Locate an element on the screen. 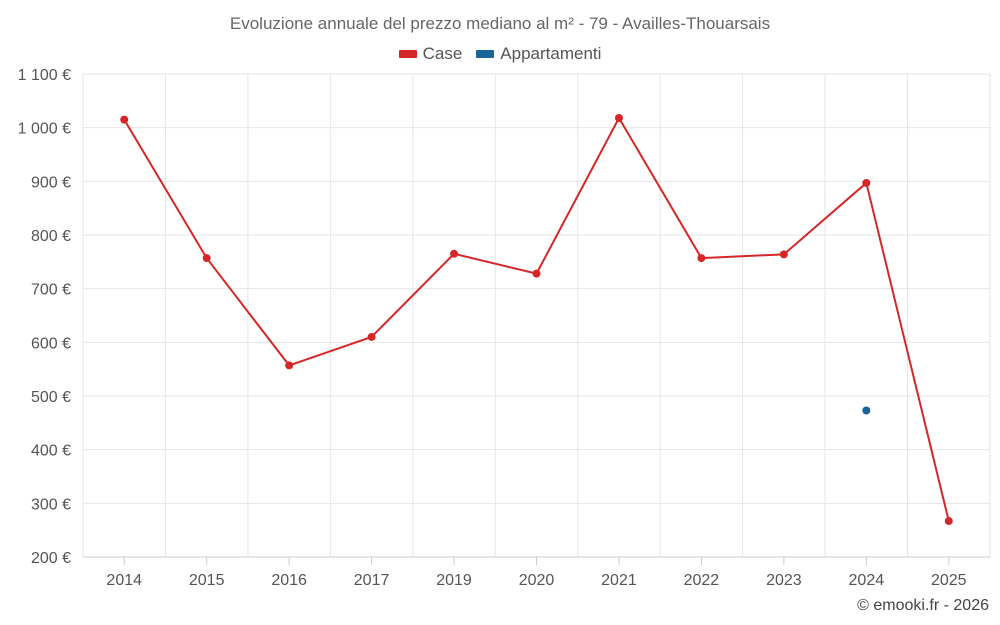  y-tick-label: 800 € is located at coordinates (51, 236).